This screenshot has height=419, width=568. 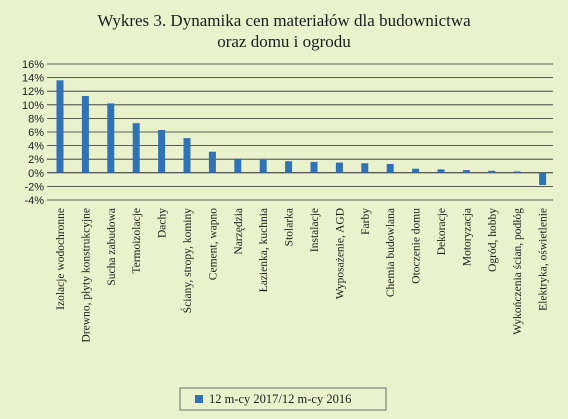 I want to click on legend: 12 m-cy 2017/12 m-cy 2016, so click(x=283, y=399).